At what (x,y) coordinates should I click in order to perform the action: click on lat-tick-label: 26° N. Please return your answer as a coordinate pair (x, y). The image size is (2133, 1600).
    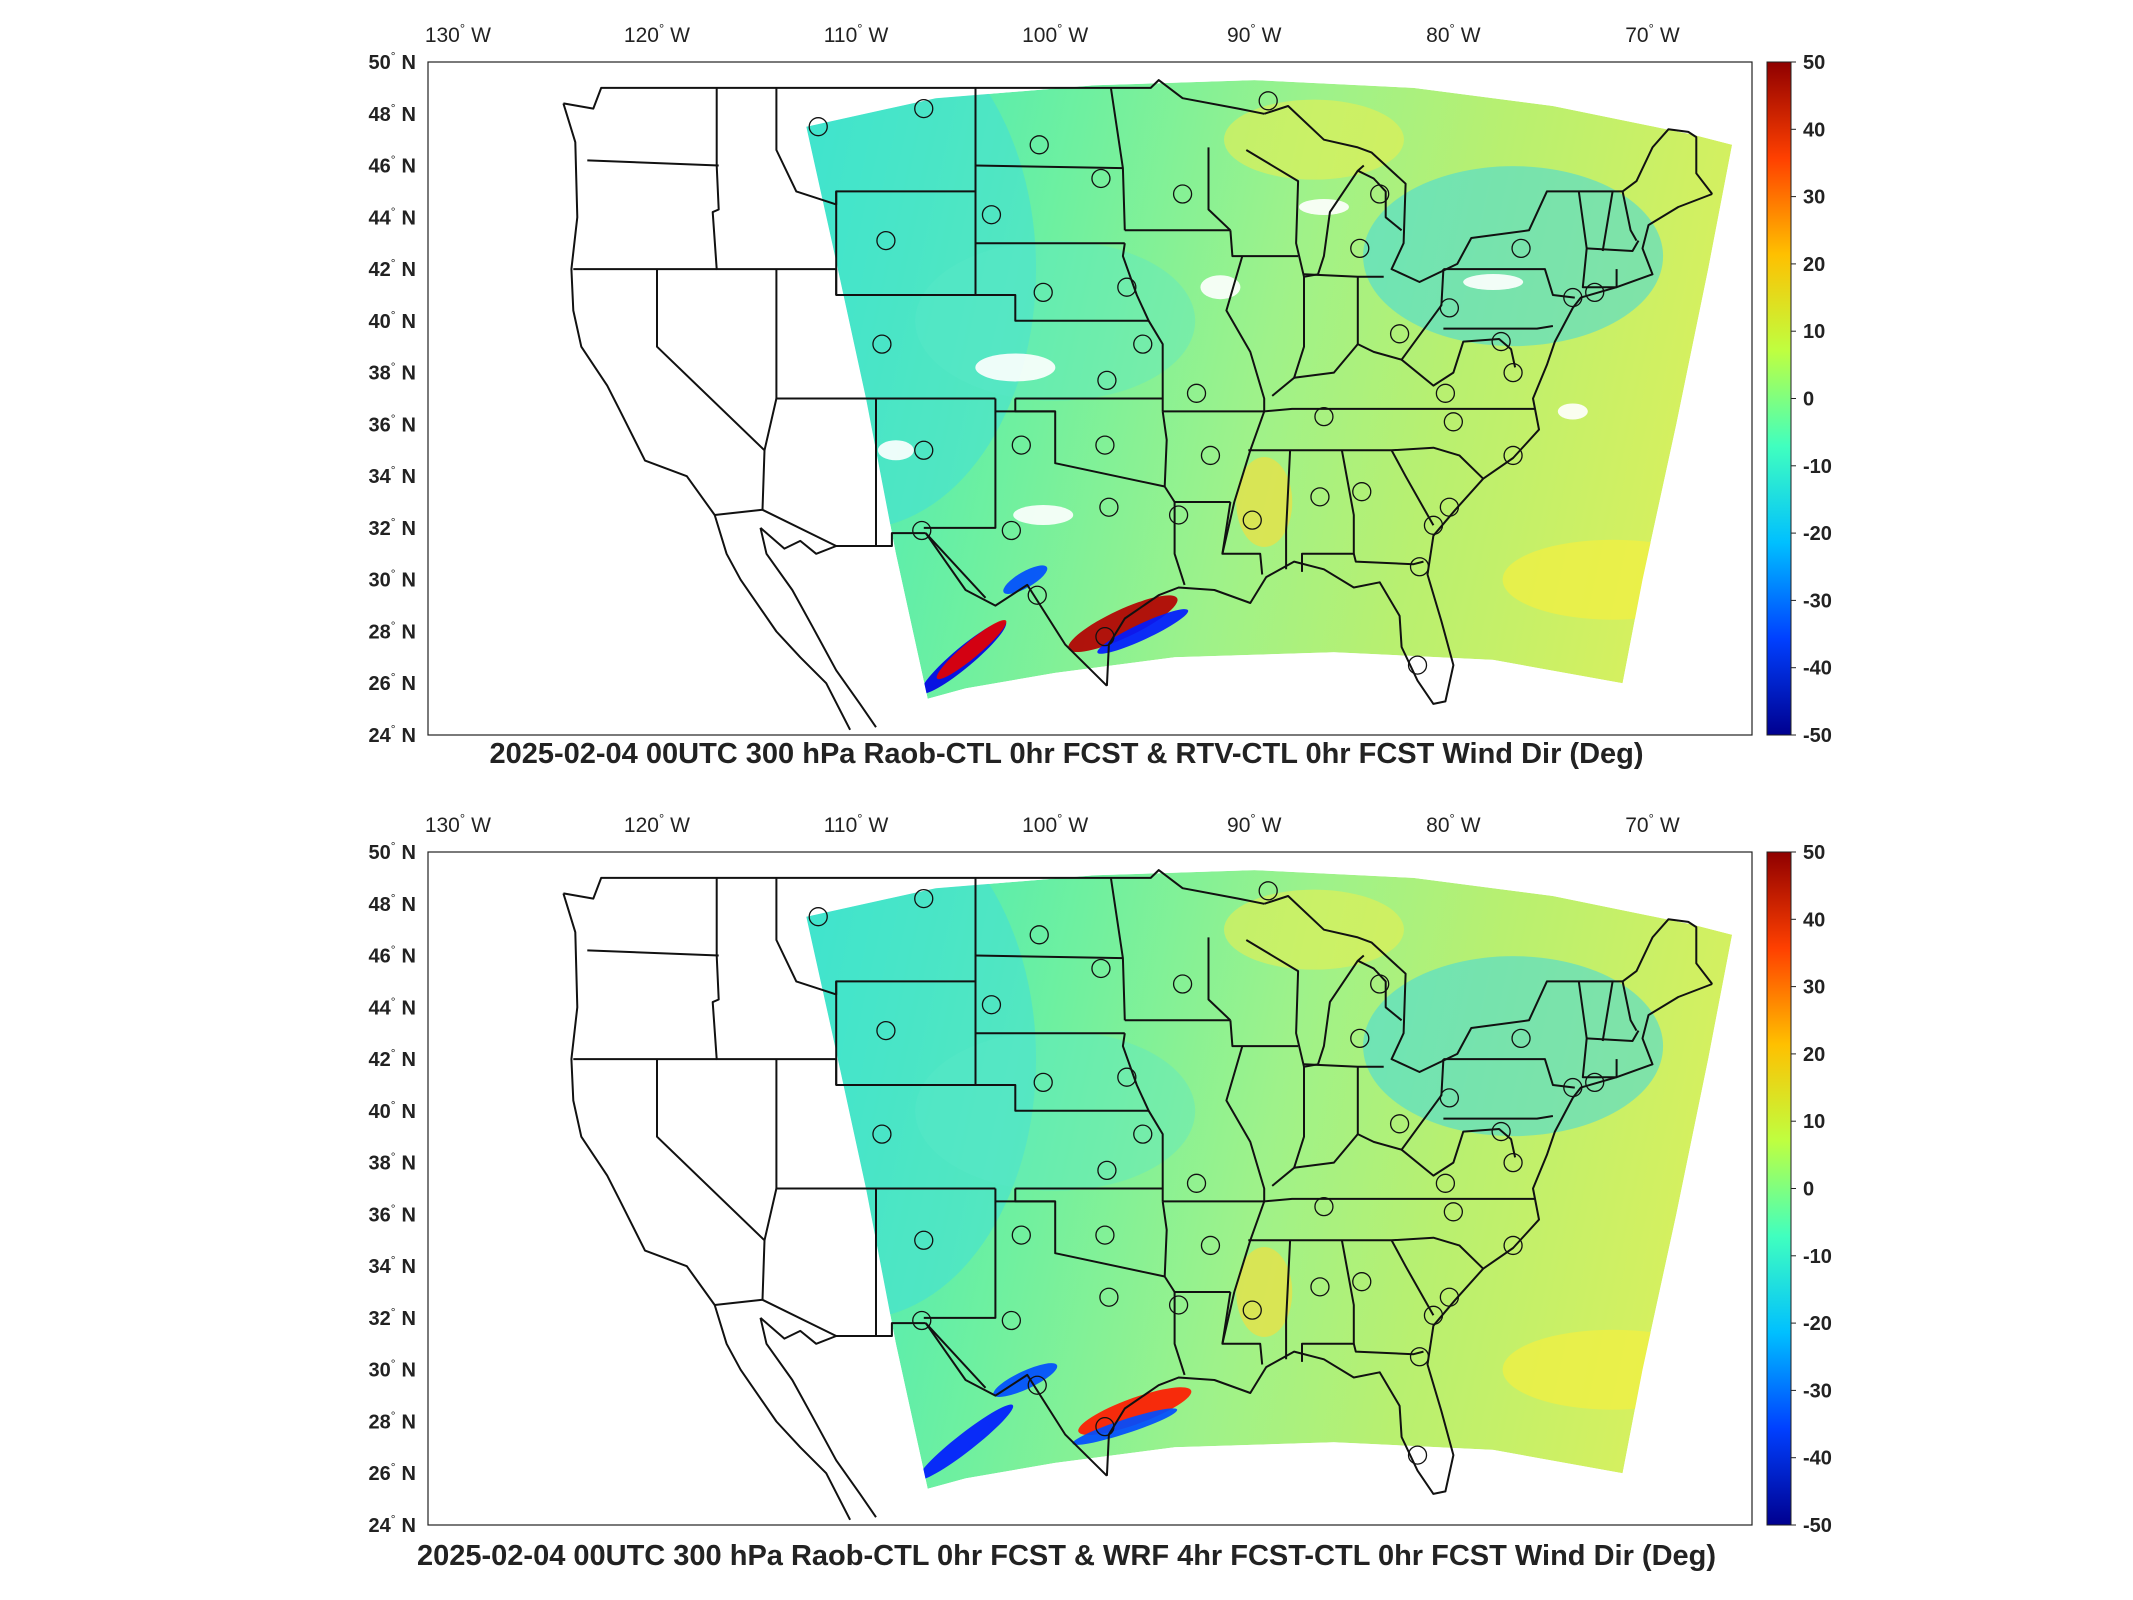
    Looking at the image, I should click on (392, 682).